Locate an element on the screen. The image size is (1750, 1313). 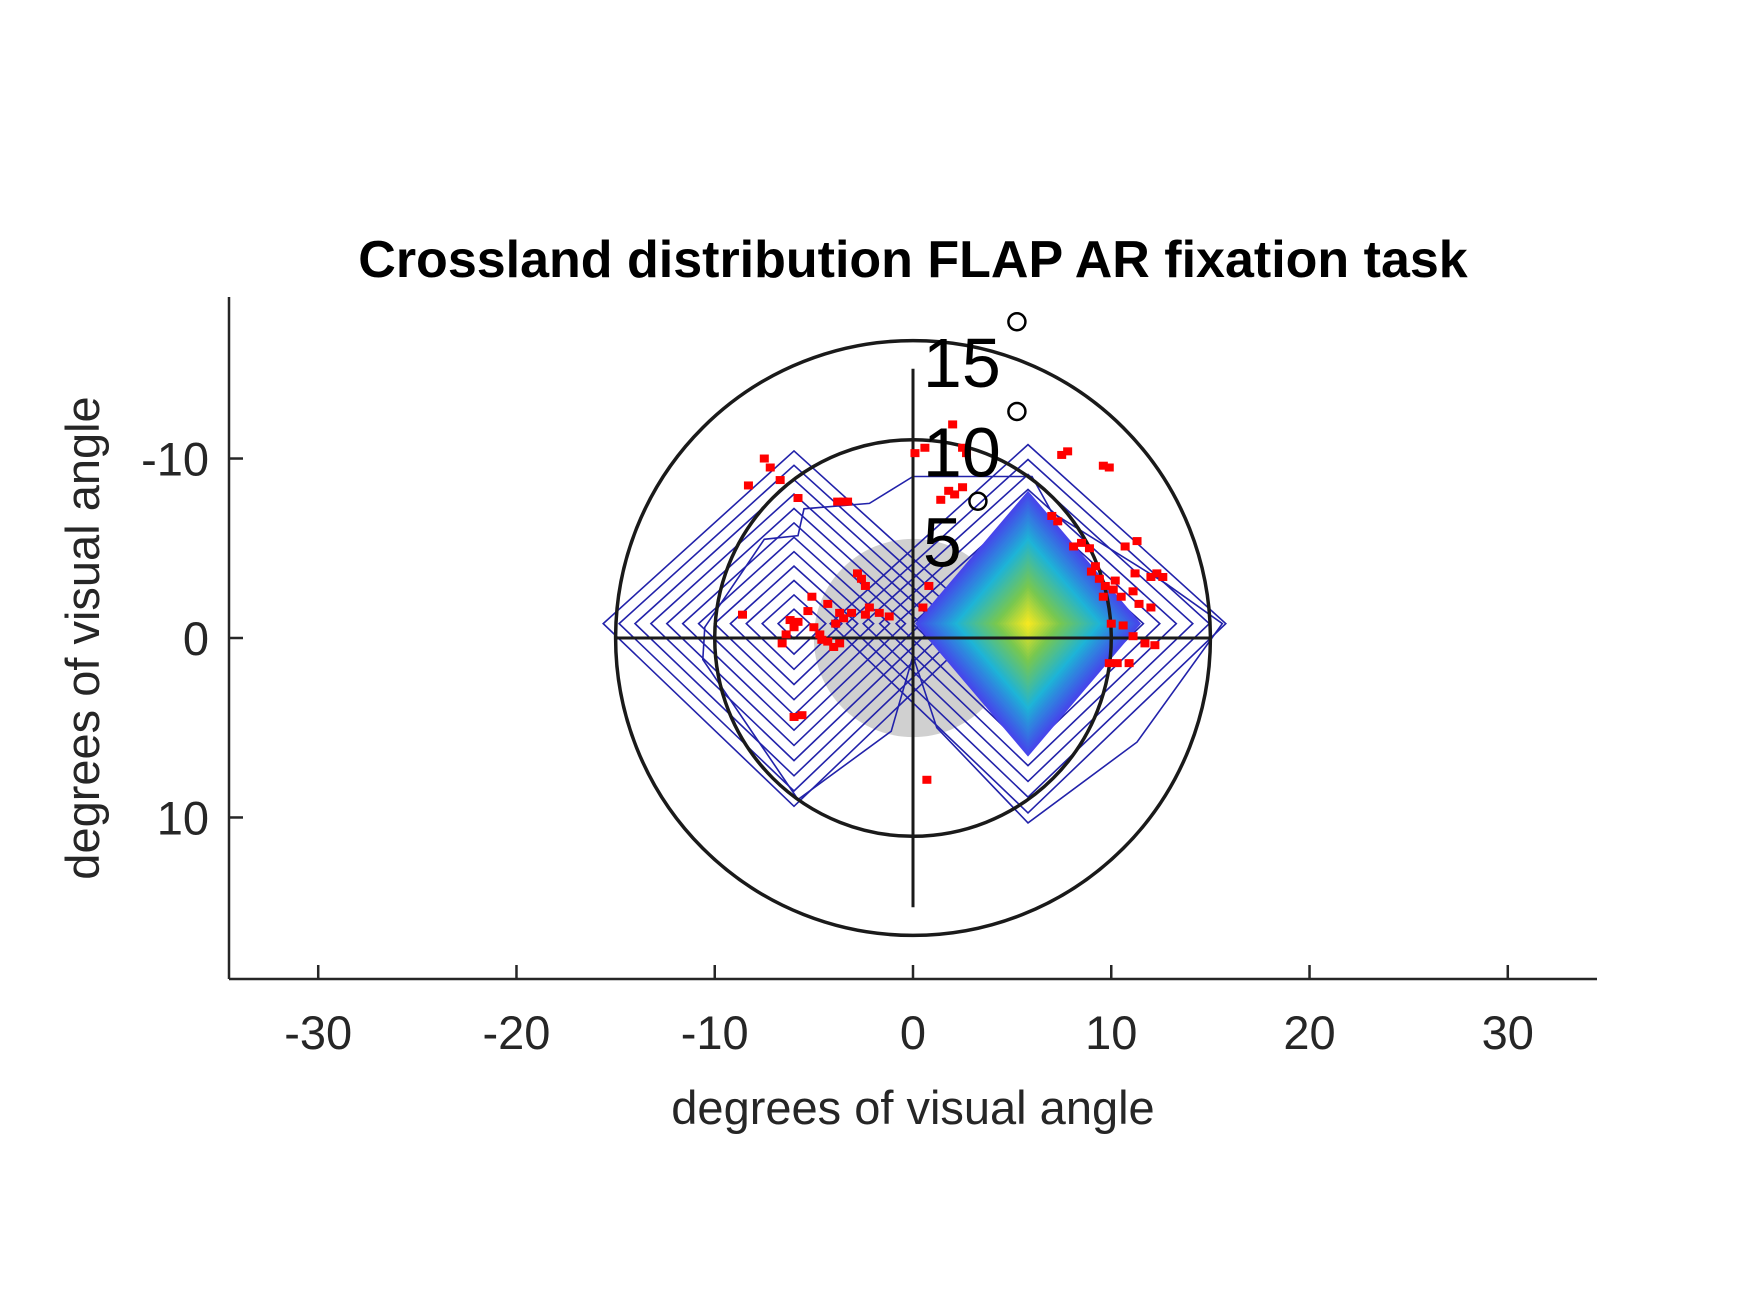
x-ticks: -30 -20 -10 0 10 20 30 is located at coordinates (909, 1012).